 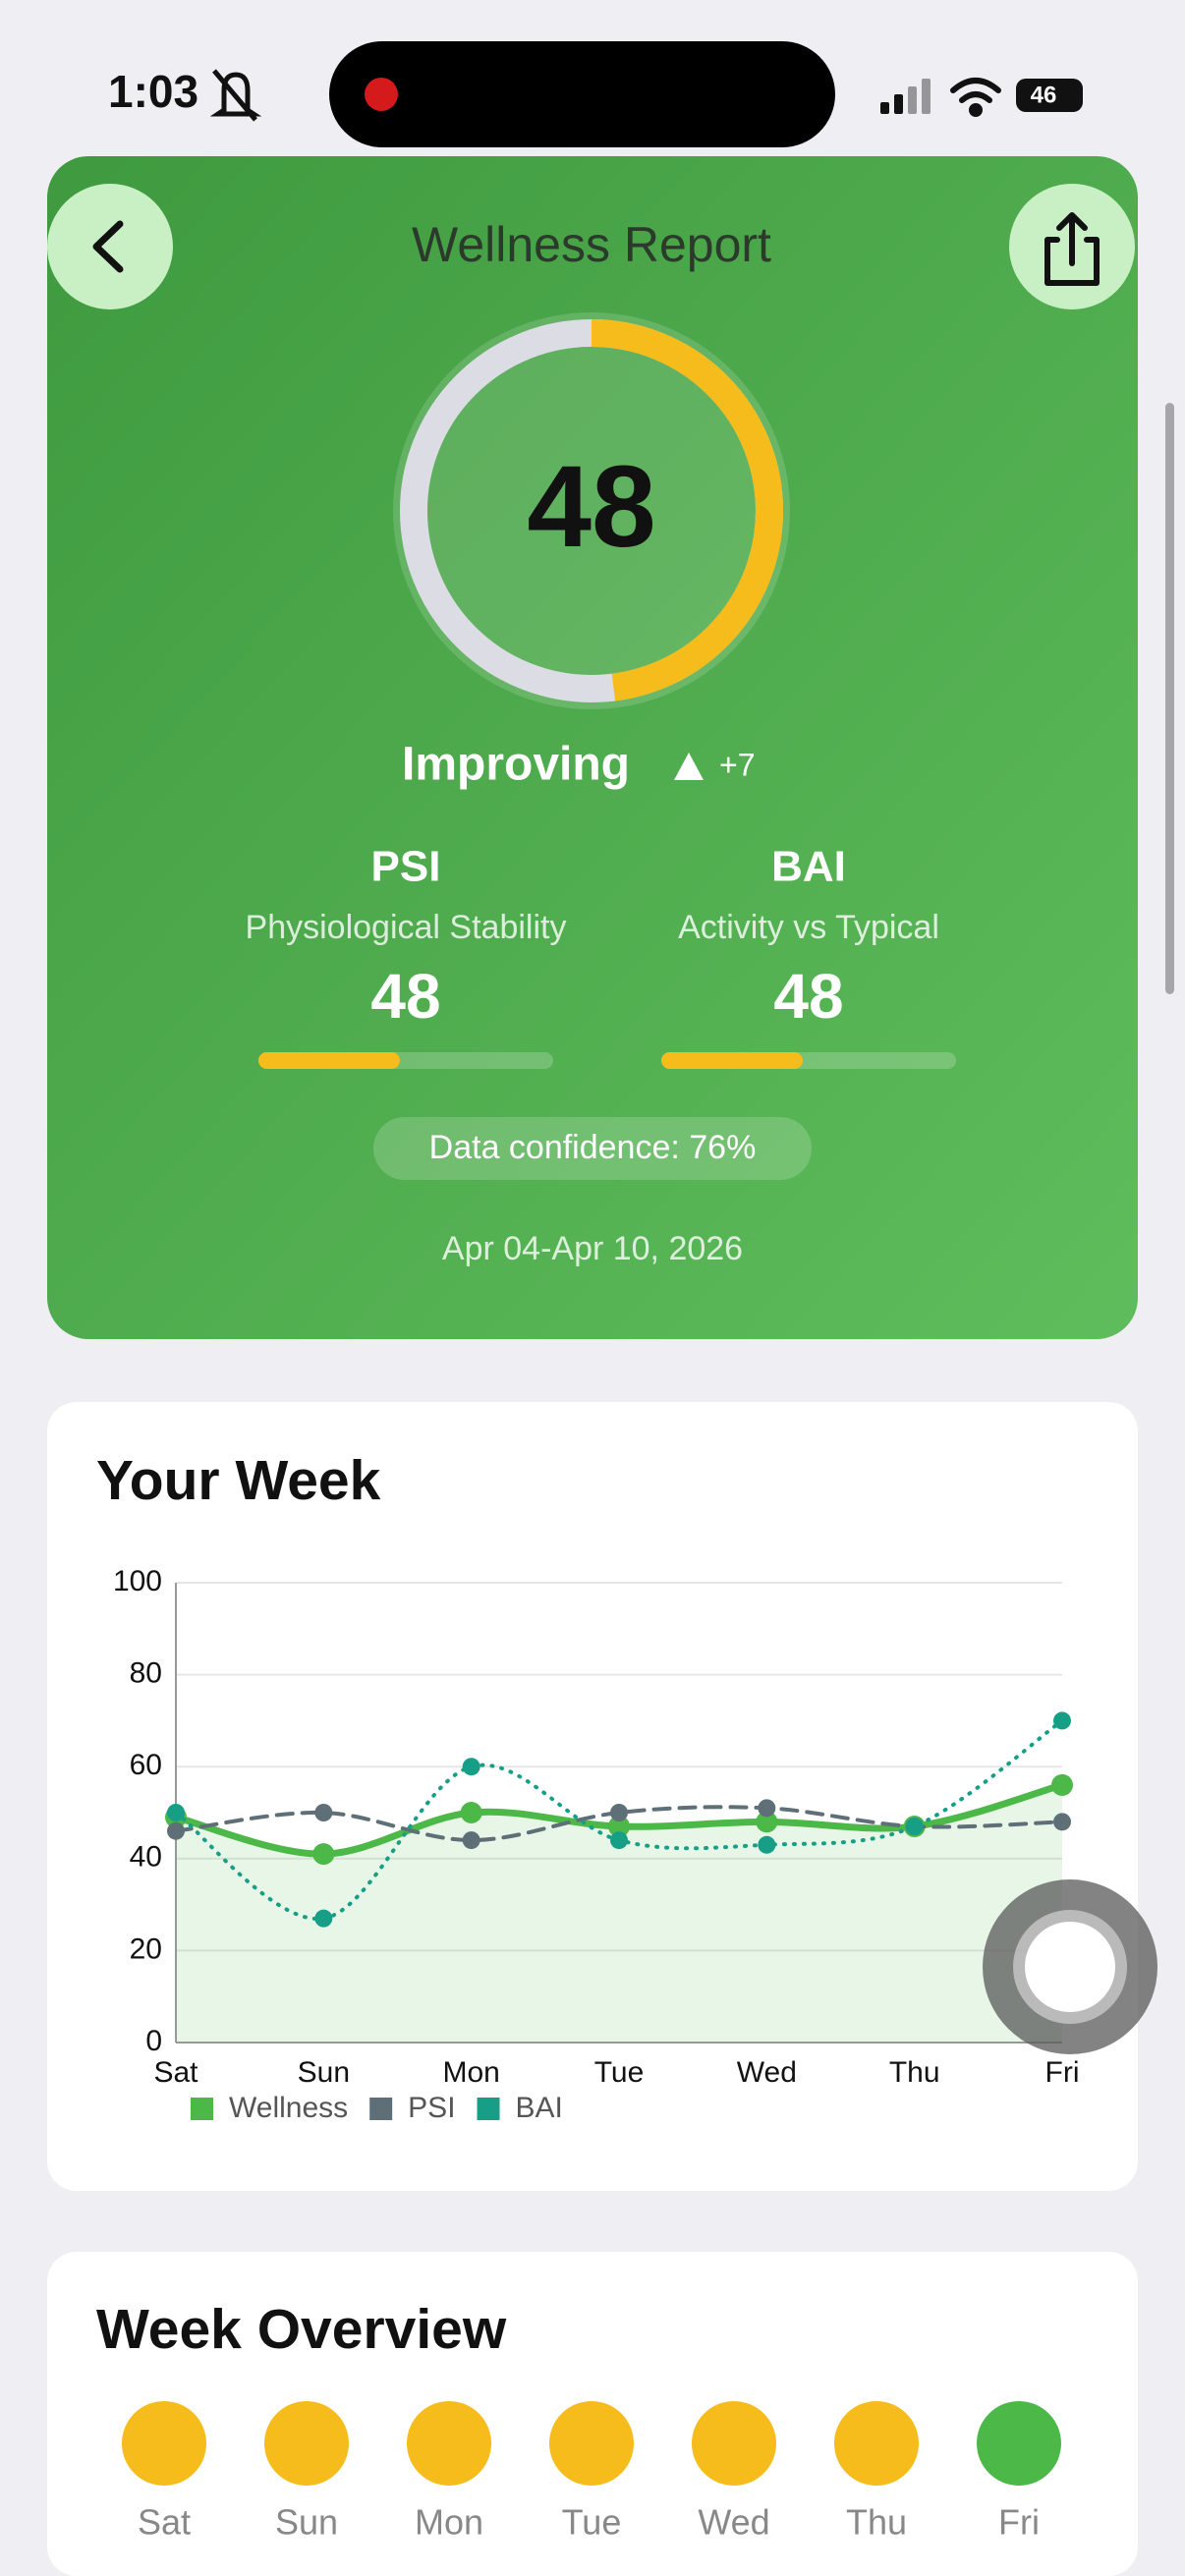 What do you see at coordinates (146, 1765) in the screenshot?
I see `y-tick-label: 60` at bounding box center [146, 1765].